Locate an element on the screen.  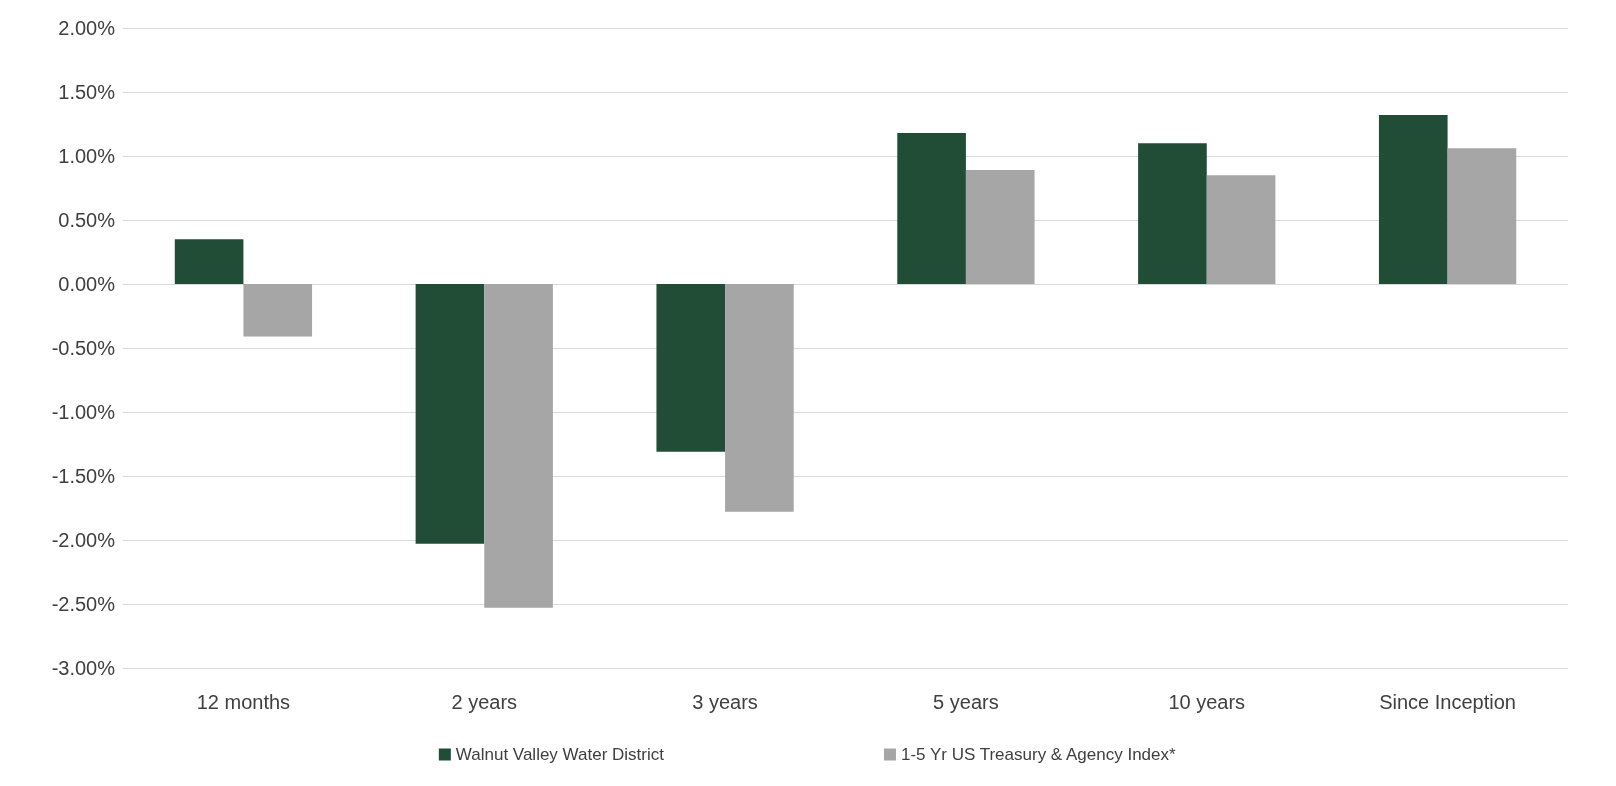
y-tick-label: -2.00% is located at coordinates (83, 540).